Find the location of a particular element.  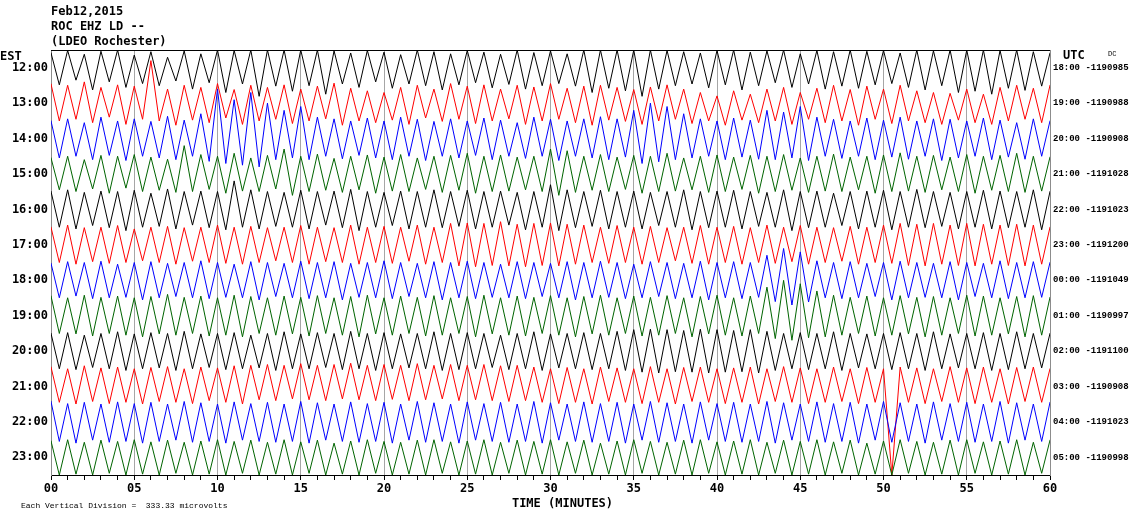

category-label: 03:00 -1190908 is located at coordinates (1091, 386).